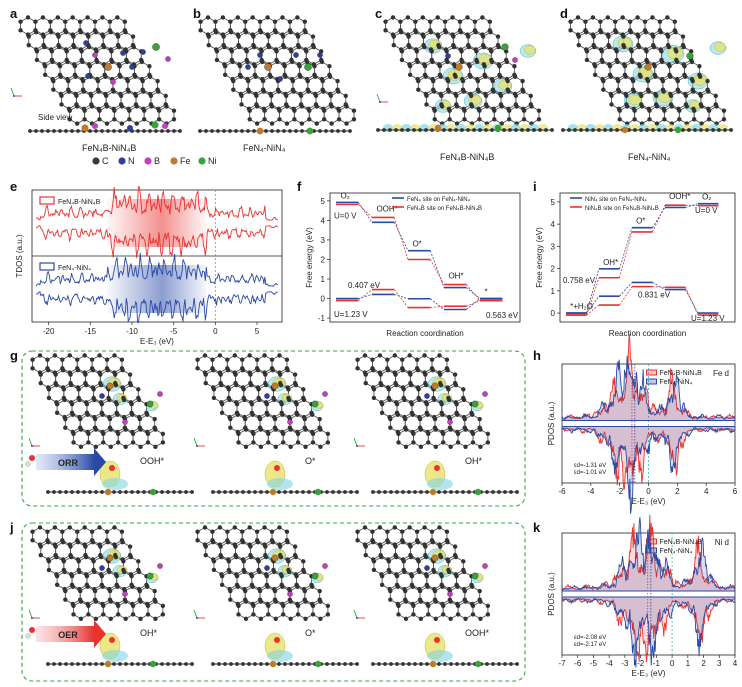  I want to click on chart-e-xtick-label: 0, so click(215, 331).